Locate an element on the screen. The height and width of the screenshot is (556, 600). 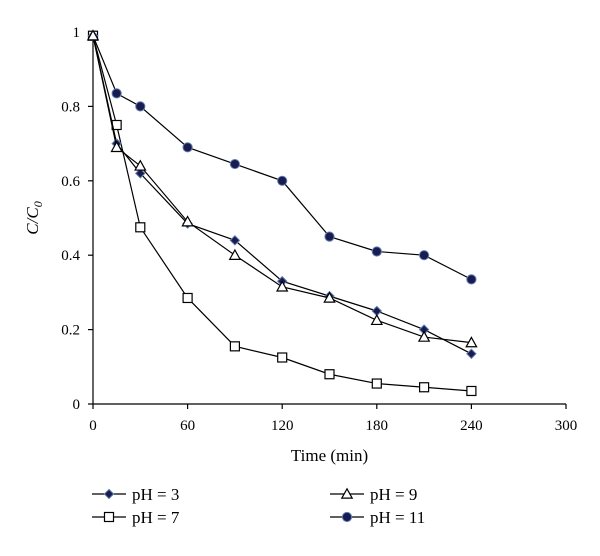
legend-label: pH = 9 is located at coordinates (393, 494).